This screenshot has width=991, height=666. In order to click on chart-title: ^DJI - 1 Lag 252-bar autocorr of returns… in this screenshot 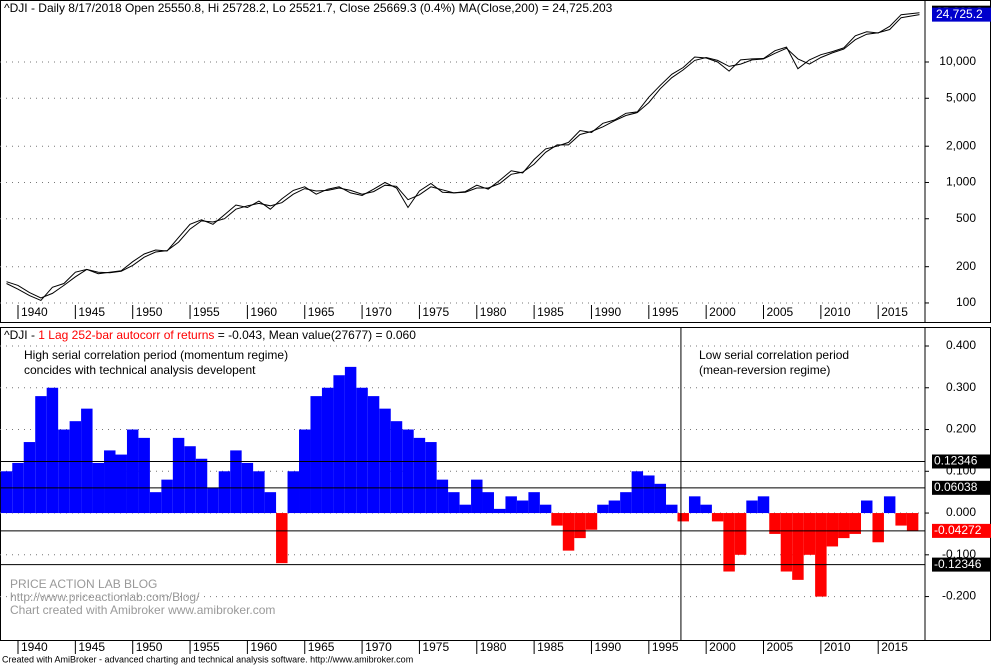, I will do `click(210, 335)`.